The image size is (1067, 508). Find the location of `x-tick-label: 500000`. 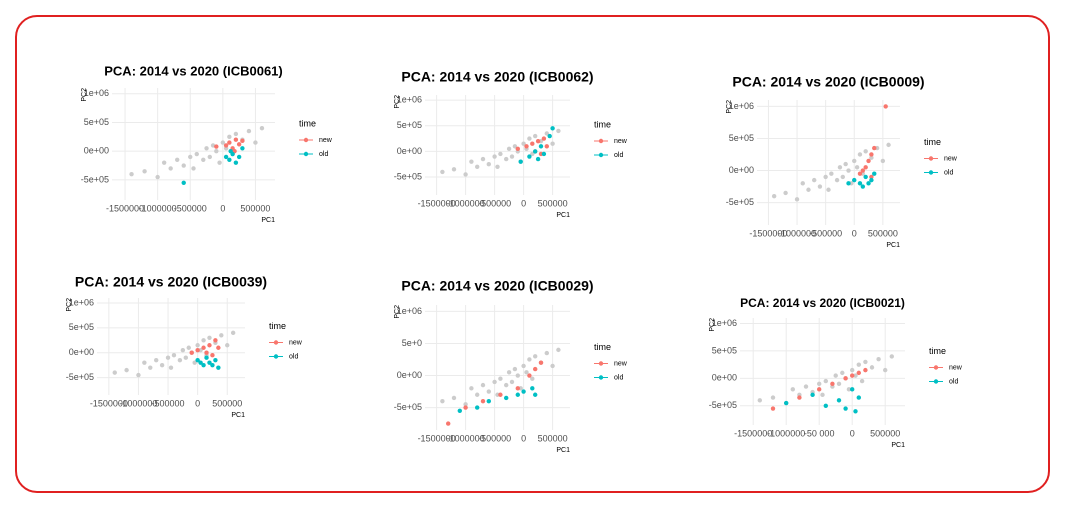

x-tick-label: 500000 is located at coordinates (553, 203).